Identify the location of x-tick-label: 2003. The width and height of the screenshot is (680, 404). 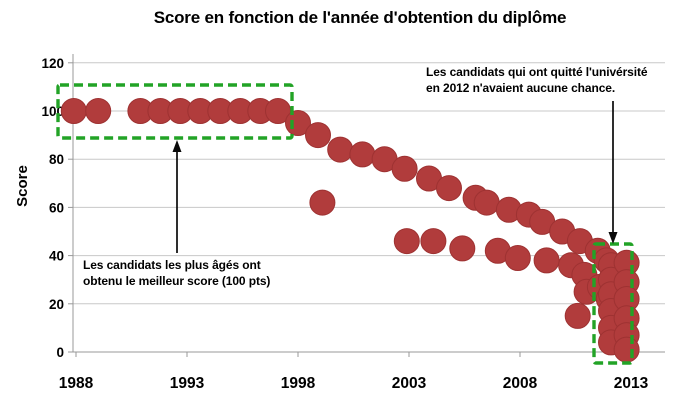
(409, 383).